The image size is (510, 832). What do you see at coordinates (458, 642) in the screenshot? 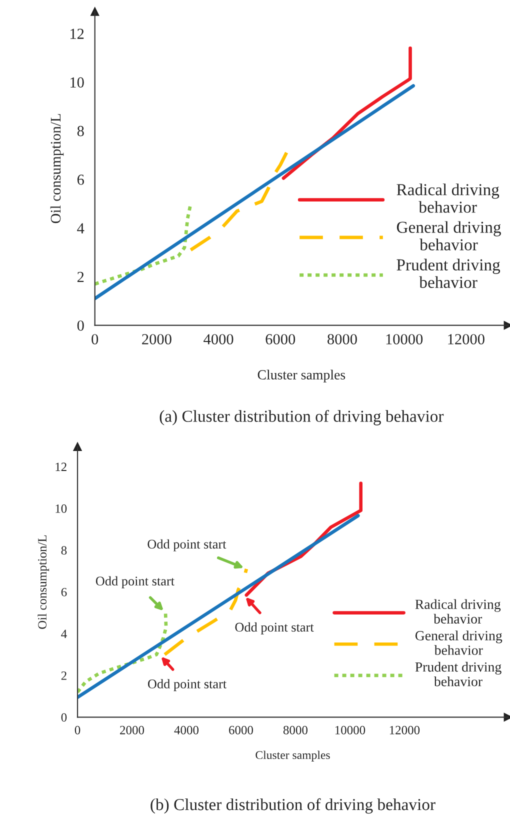
I see `legend-label: General driving behavior` at bounding box center [458, 642].